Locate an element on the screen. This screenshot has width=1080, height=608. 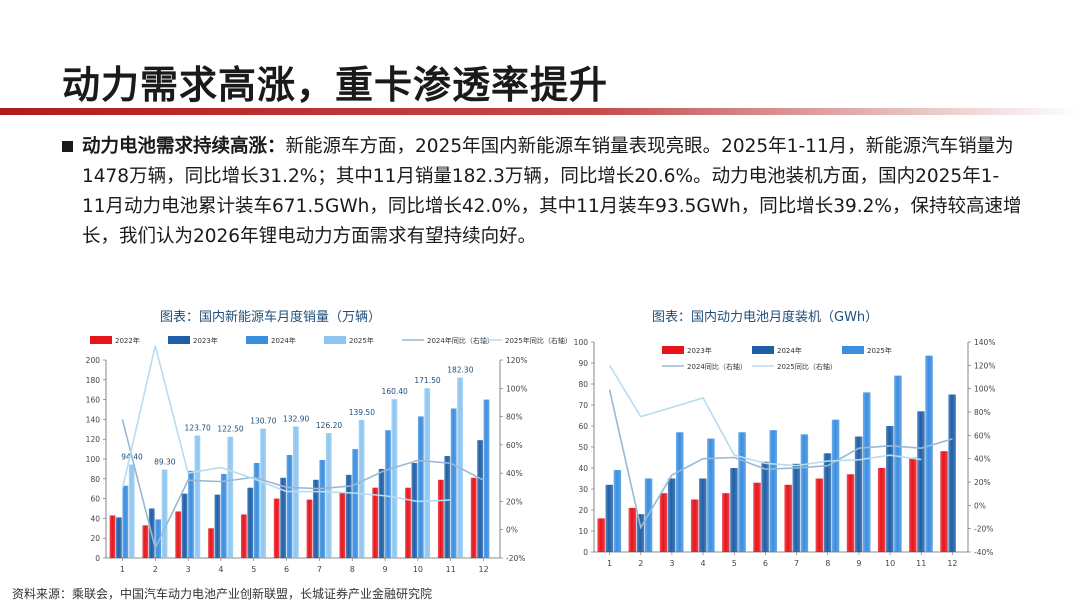
y-tick-label: 40 is located at coordinates (583, 468).